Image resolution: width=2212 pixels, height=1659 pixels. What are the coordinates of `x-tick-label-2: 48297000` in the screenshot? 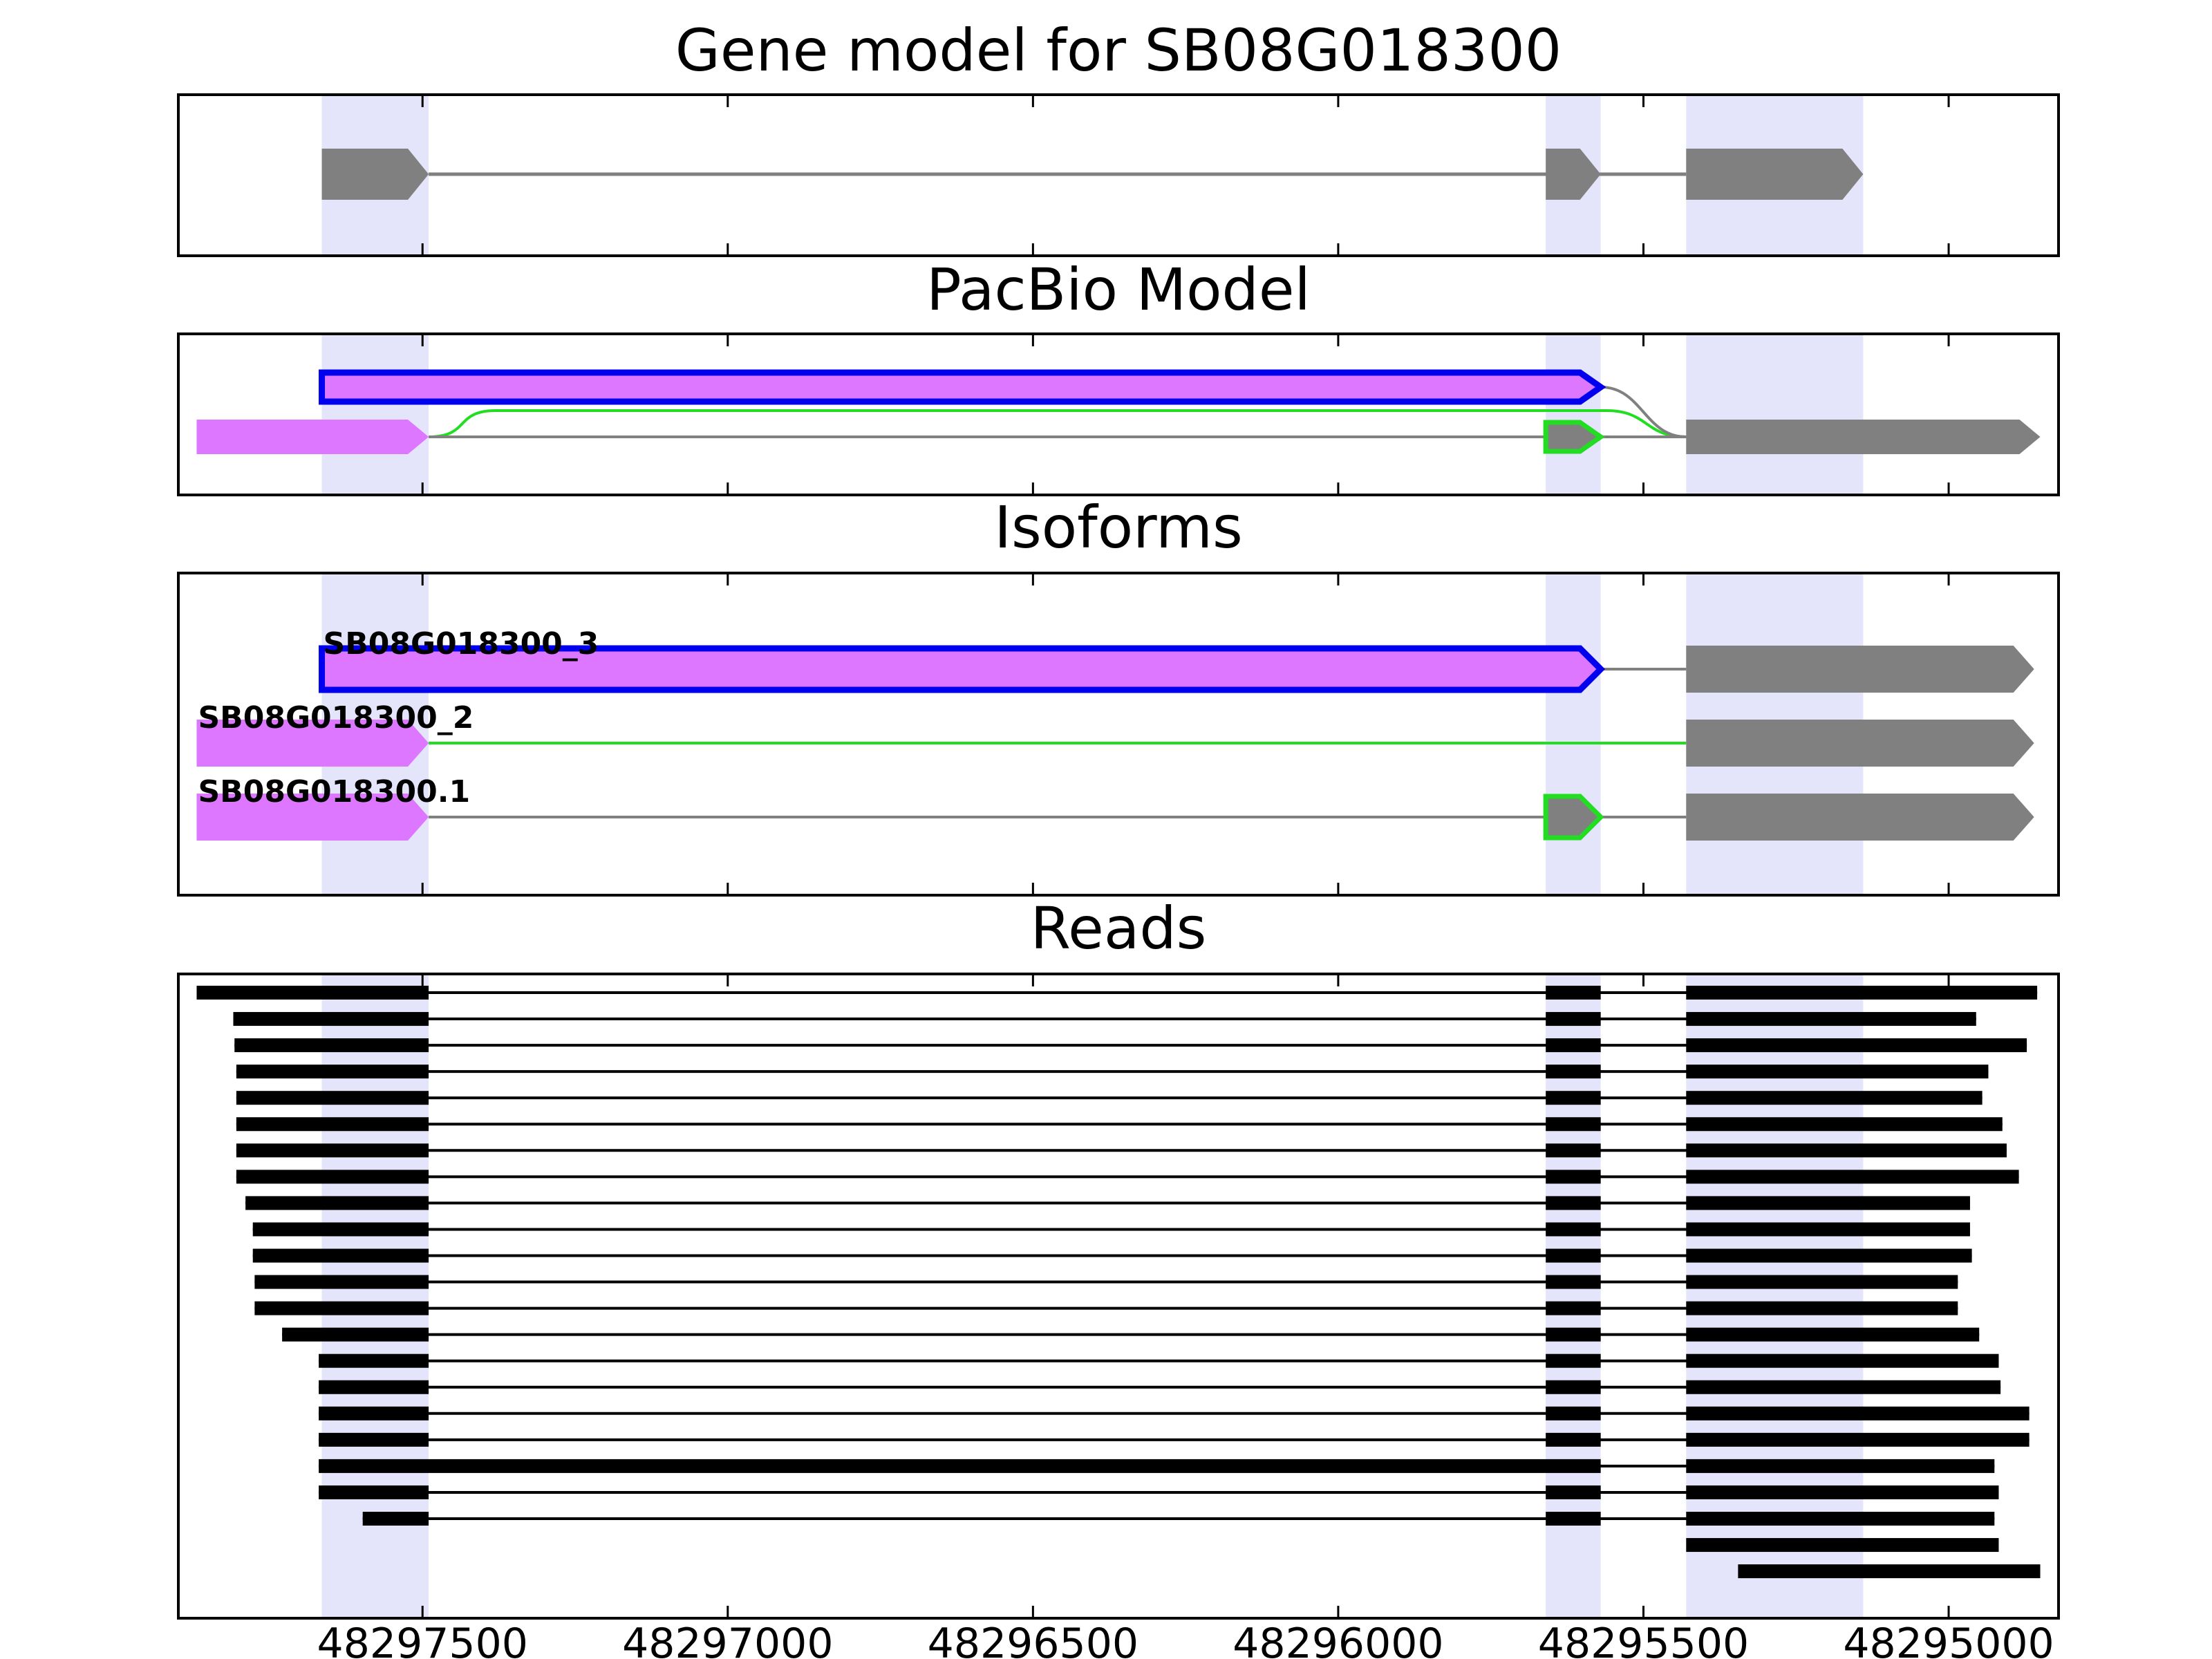 It's located at (728, 1639).